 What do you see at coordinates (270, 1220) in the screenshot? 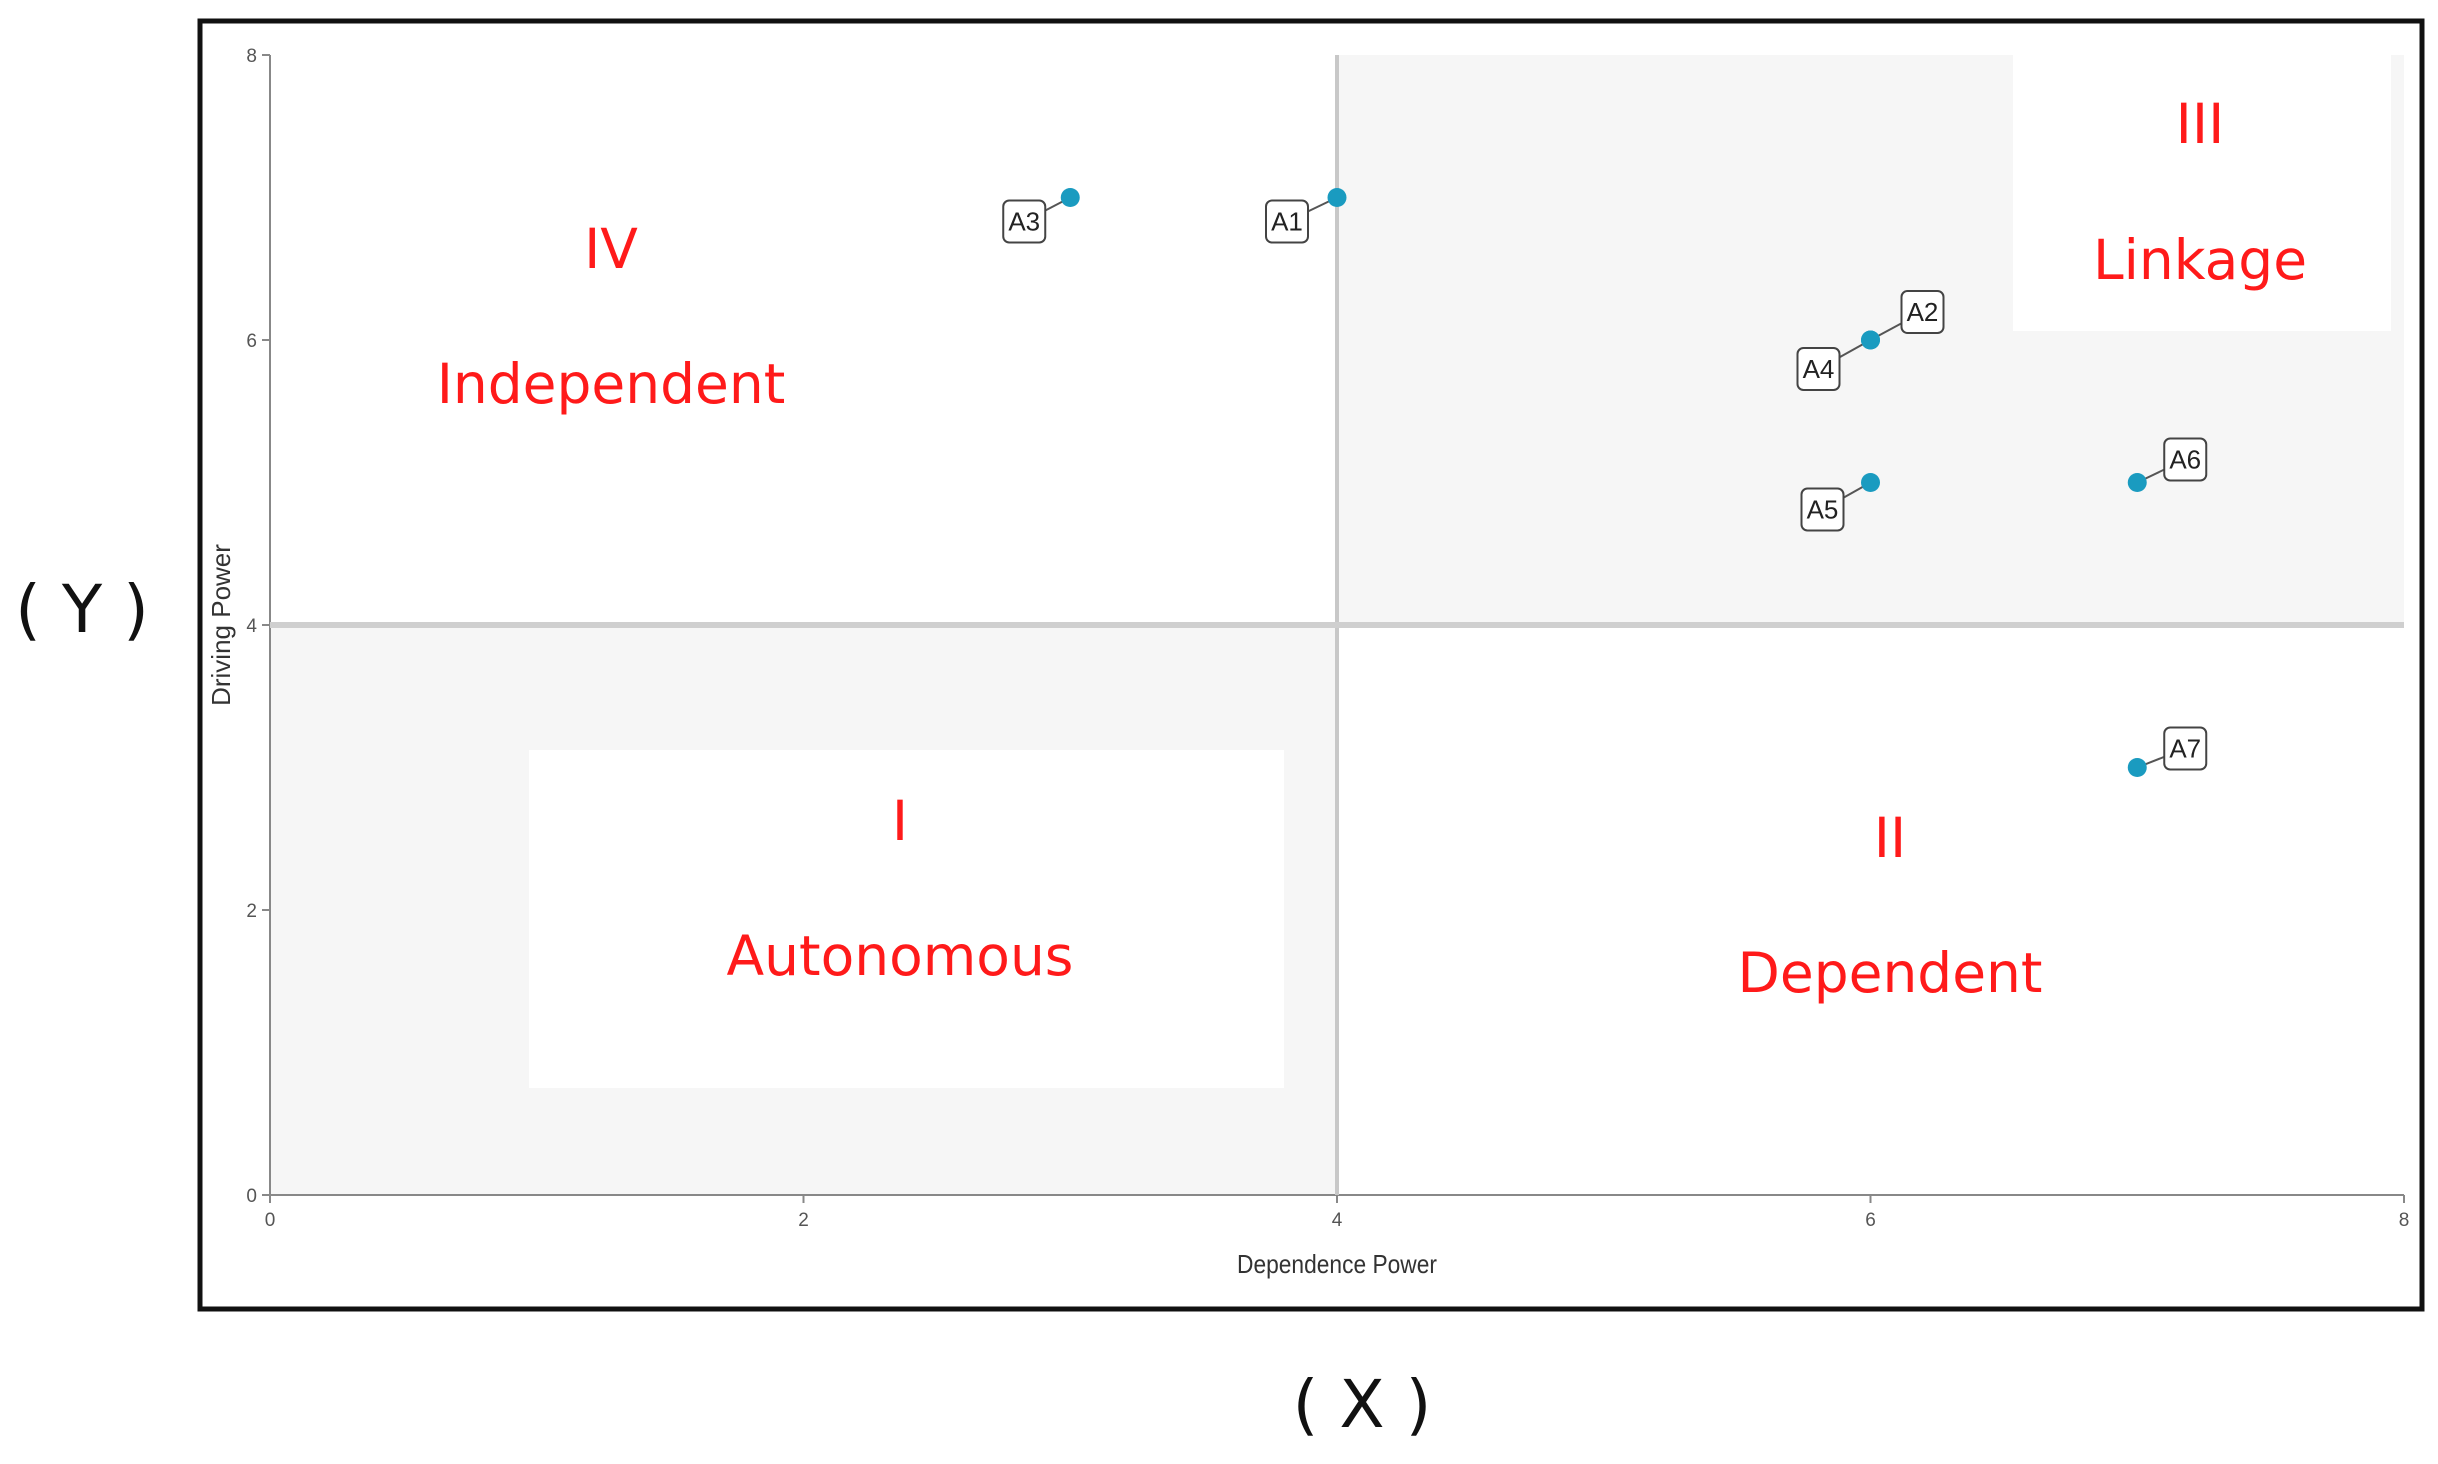
I see `x-tick-label: 0` at bounding box center [270, 1220].